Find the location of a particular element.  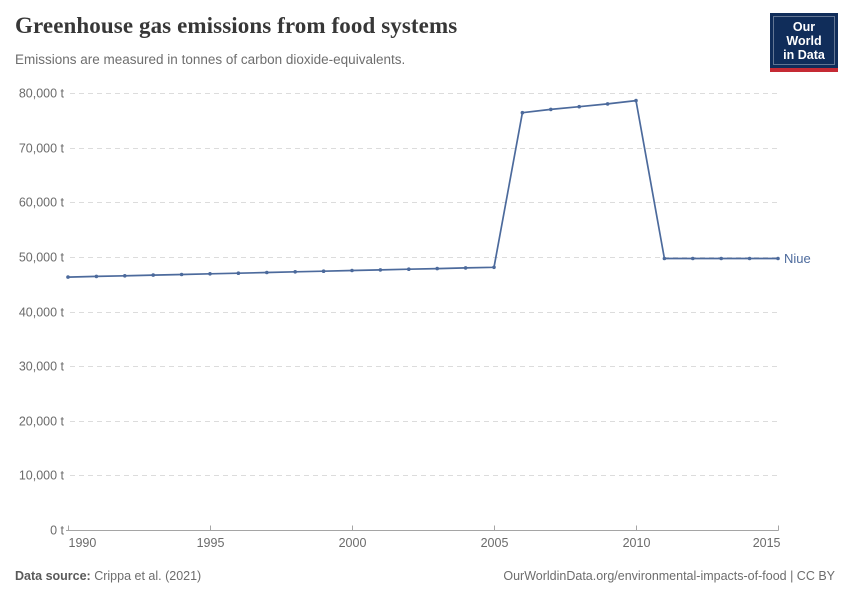

svg-text: 30,000 t is located at coordinates (42, 367).